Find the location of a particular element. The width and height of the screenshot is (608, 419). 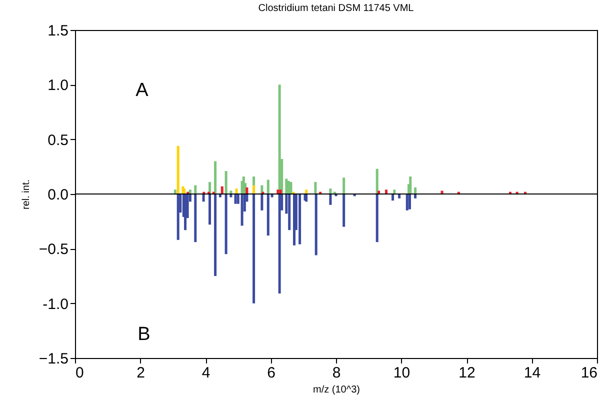

x-tick-label: 8 is located at coordinates (336, 373).